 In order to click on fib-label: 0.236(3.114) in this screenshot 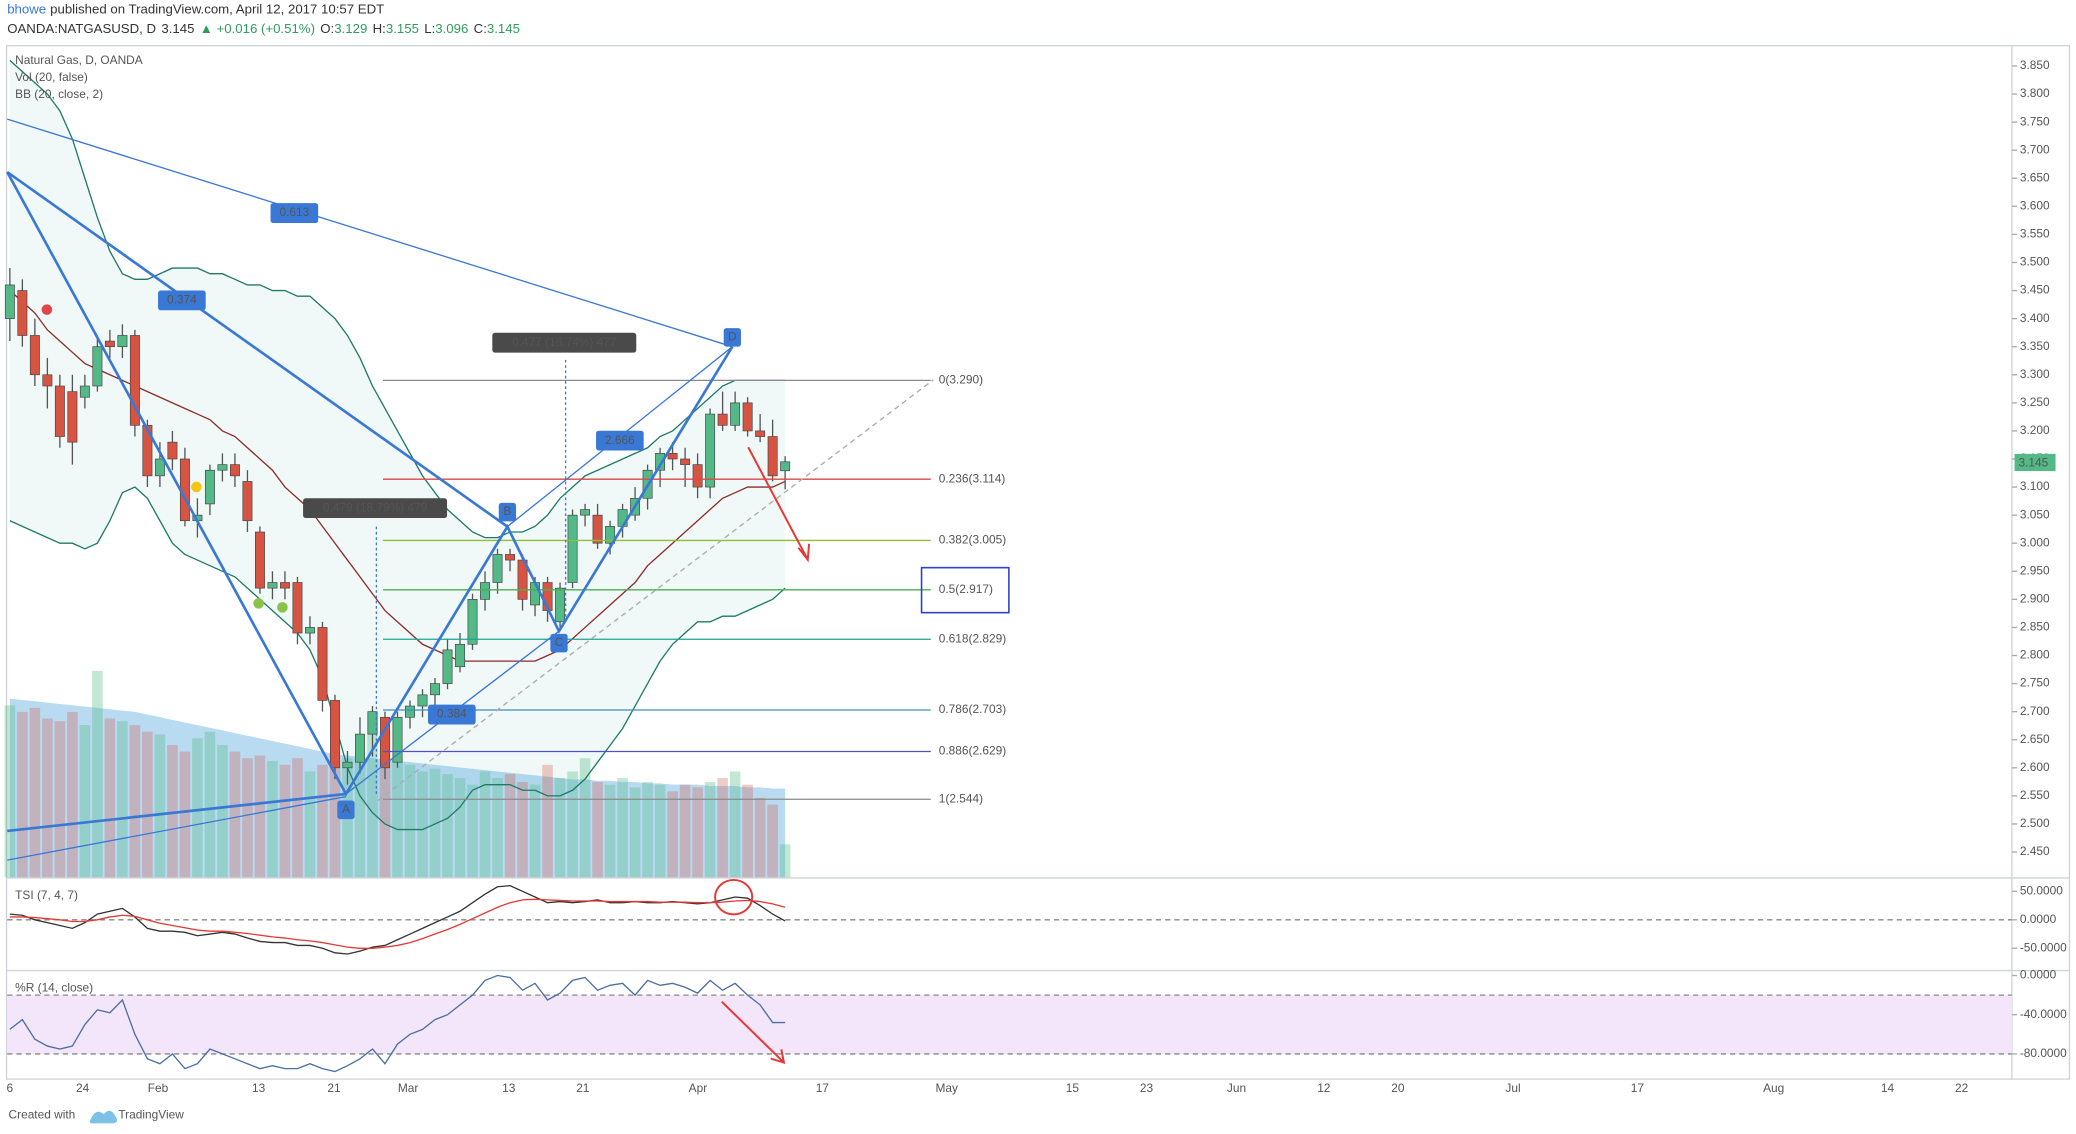, I will do `click(972, 478)`.